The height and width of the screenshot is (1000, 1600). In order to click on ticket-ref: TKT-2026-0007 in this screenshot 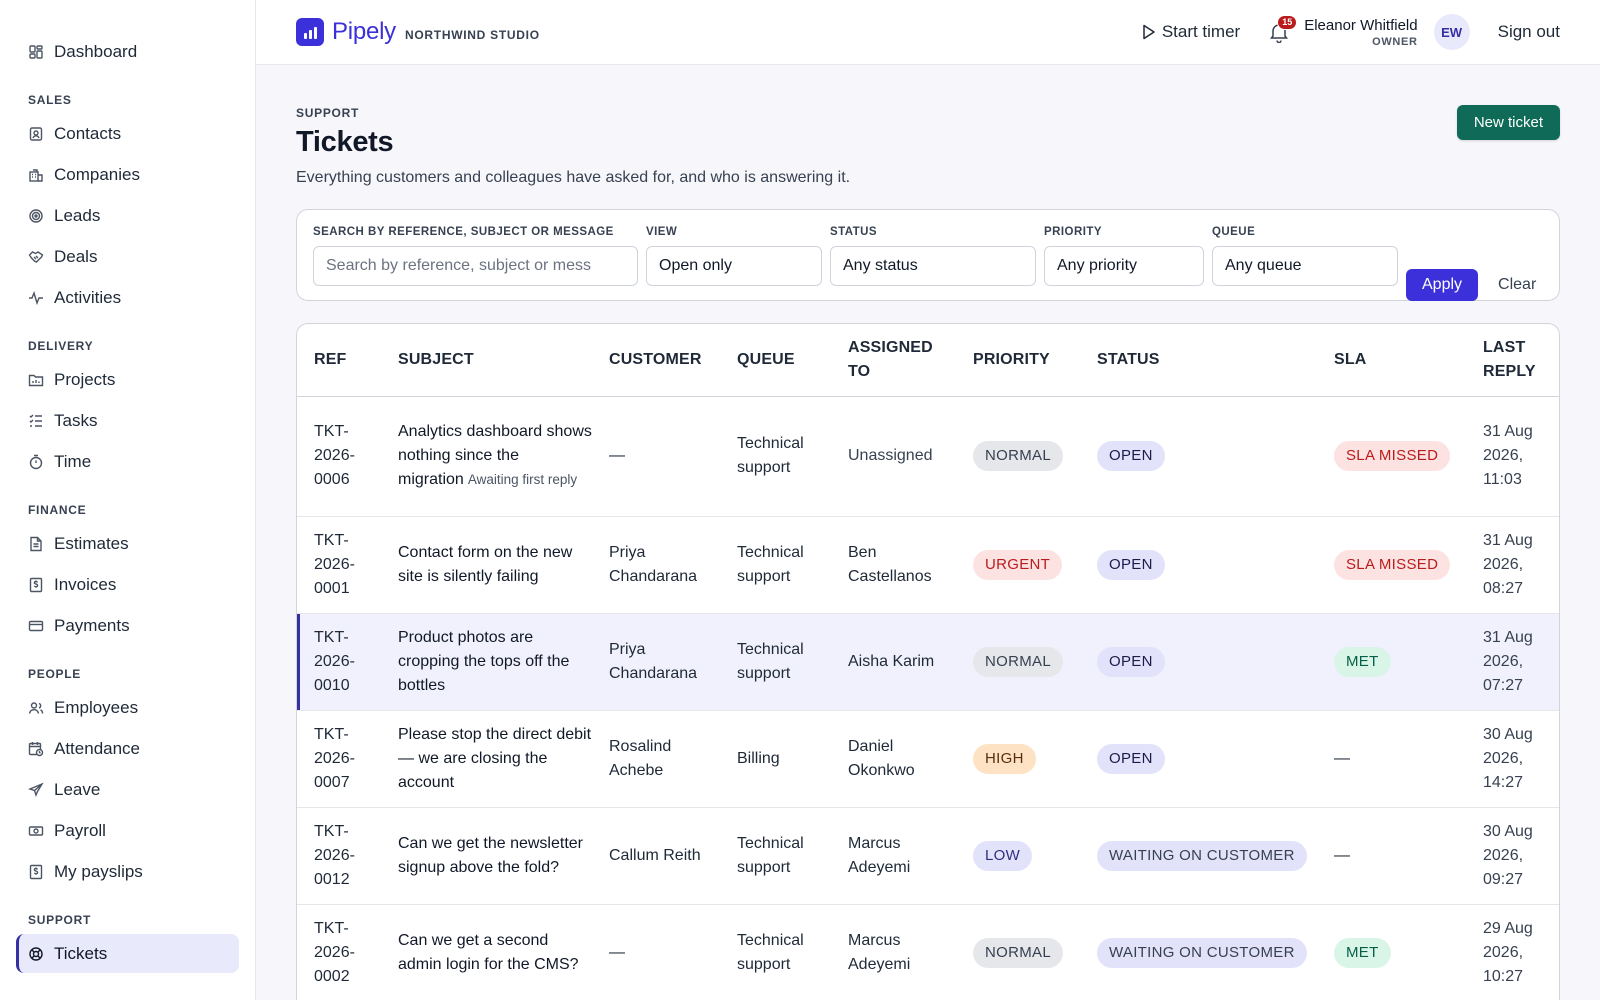, I will do `click(343, 759)`.